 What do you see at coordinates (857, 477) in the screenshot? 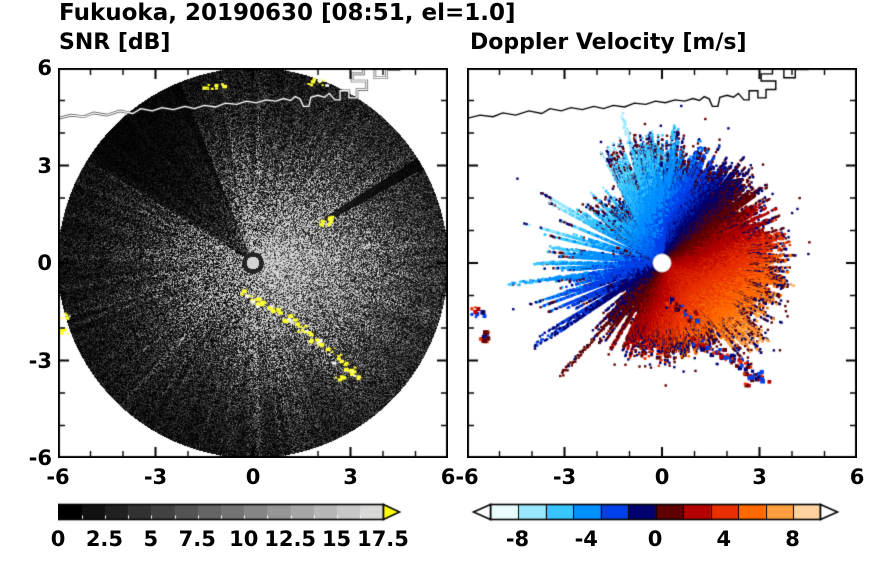
I see `doppler-x-tick-label: 6` at bounding box center [857, 477].